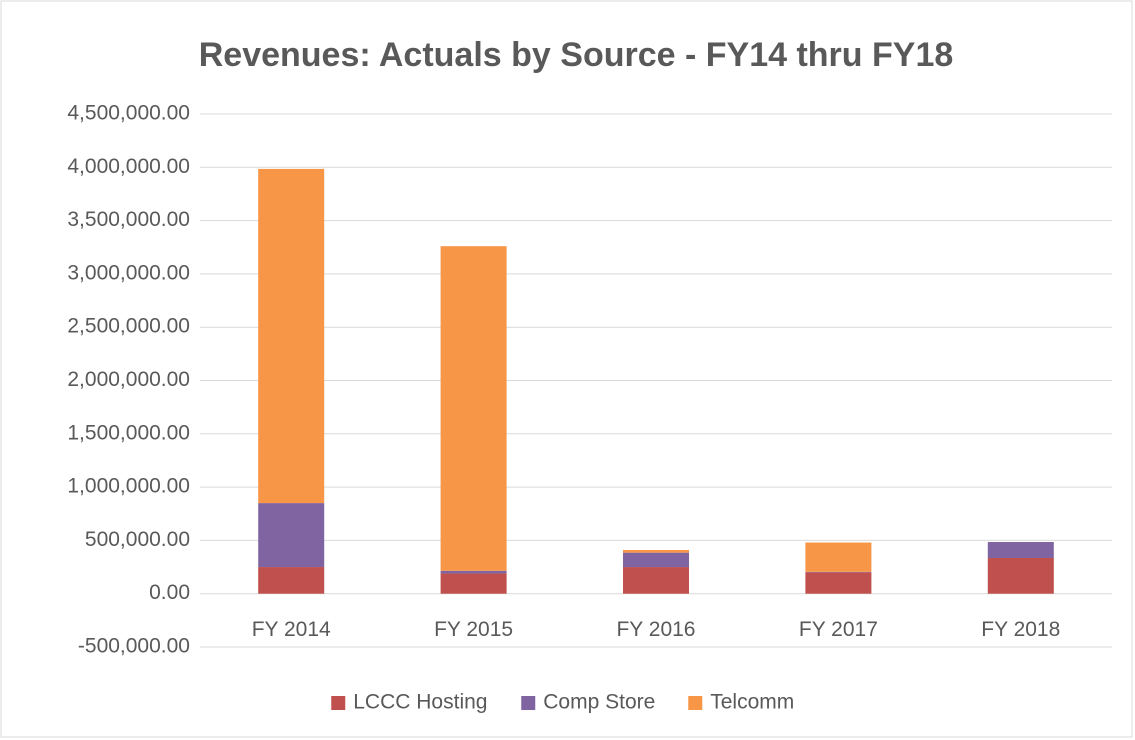 The image size is (1135, 740). What do you see at coordinates (137, 539) in the screenshot?
I see `y-tick-label: 500,000.00` at bounding box center [137, 539].